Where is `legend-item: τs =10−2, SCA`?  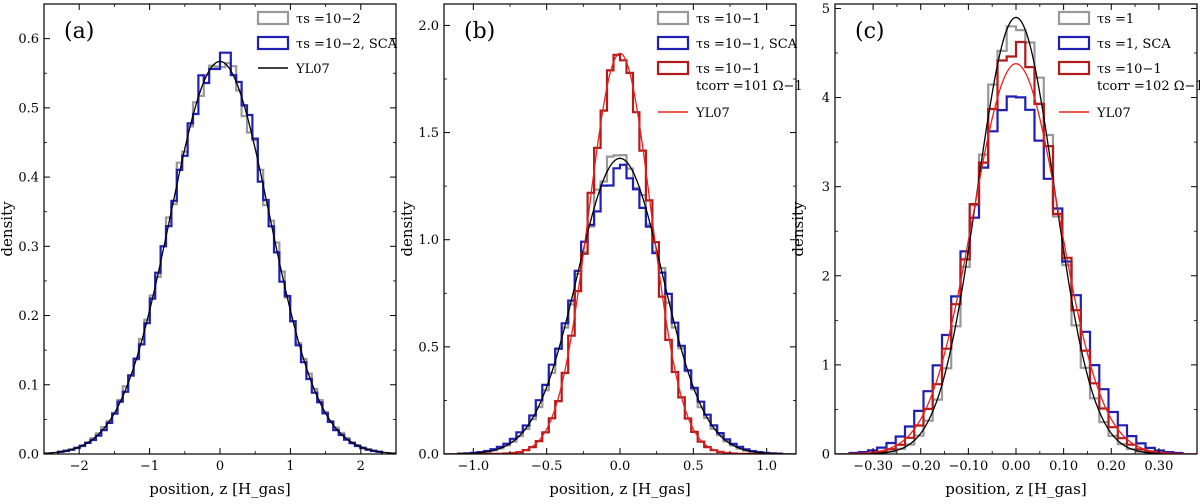 legend-item: τs =10−2, SCA is located at coordinates (327, 43).